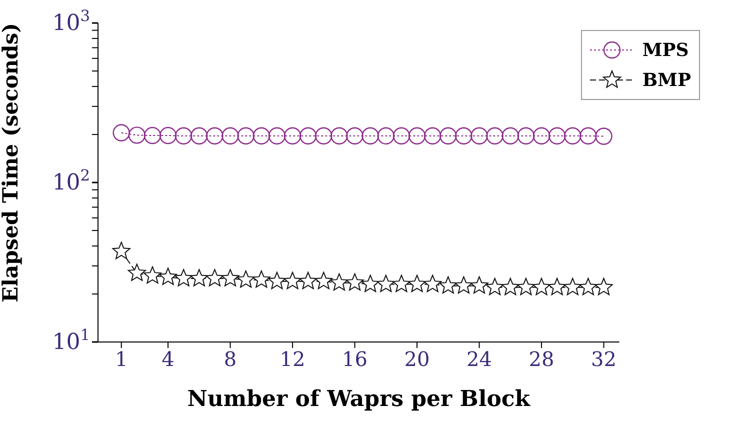 This screenshot has width=745, height=424. What do you see at coordinates (603, 359) in the screenshot?
I see `x-tick-label: 32` at bounding box center [603, 359].